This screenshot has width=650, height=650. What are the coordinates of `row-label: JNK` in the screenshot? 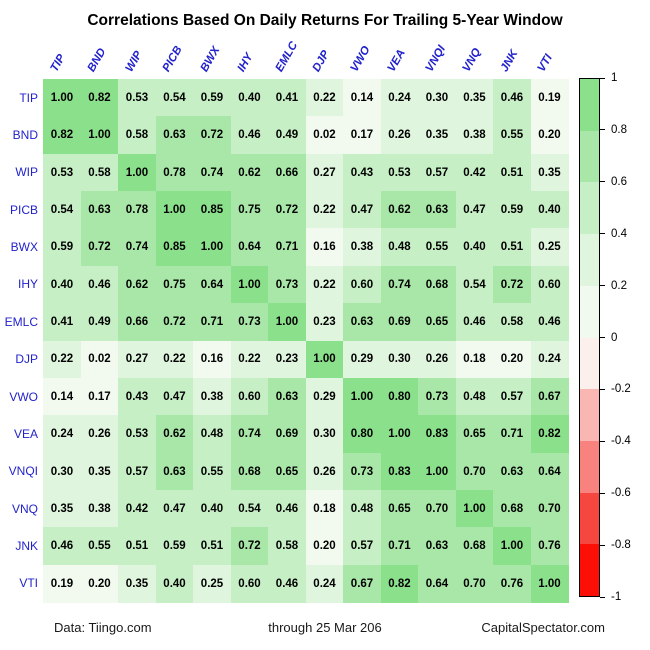 It's located at (26, 545).